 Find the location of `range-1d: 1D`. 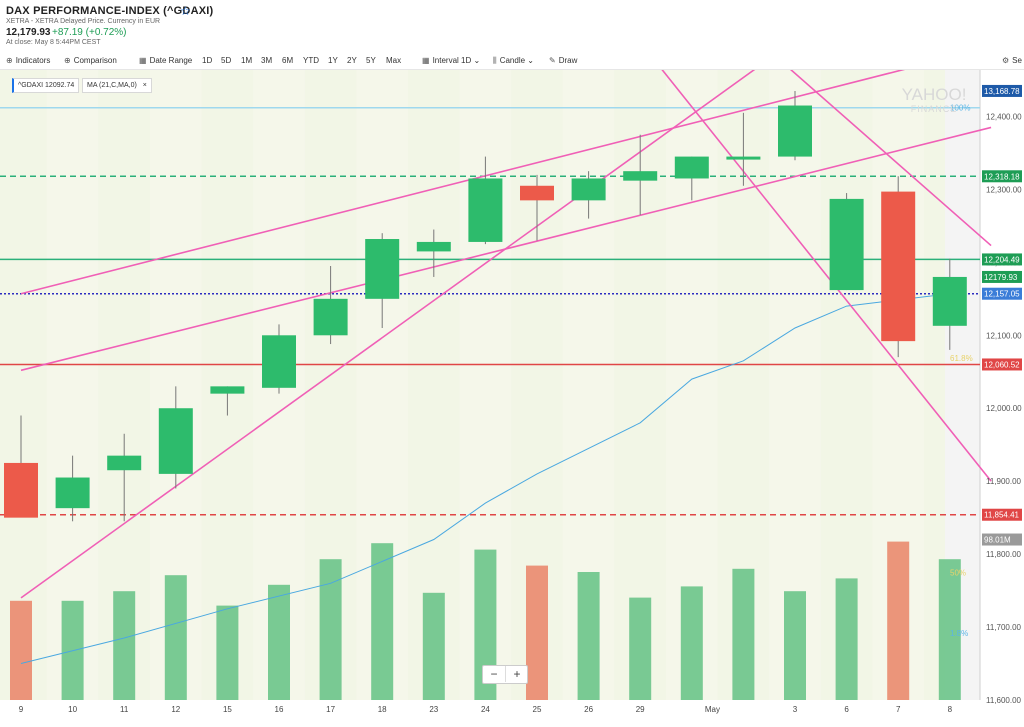

range-1d: 1D is located at coordinates (207, 60).